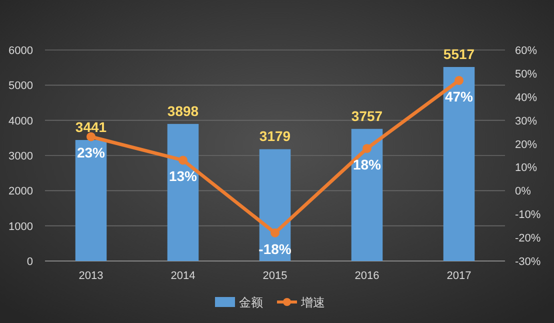 Image resolution: width=554 pixels, height=323 pixels. Describe the element at coordinates (91, 152) in the screenshot. I see `data-label: 23%` at that location.